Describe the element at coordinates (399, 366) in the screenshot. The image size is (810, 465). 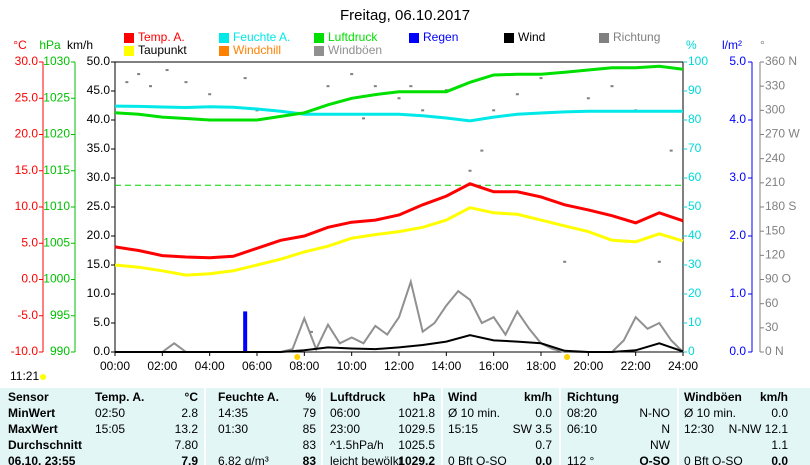
I see `x-tick-label: 12:00` at that location.